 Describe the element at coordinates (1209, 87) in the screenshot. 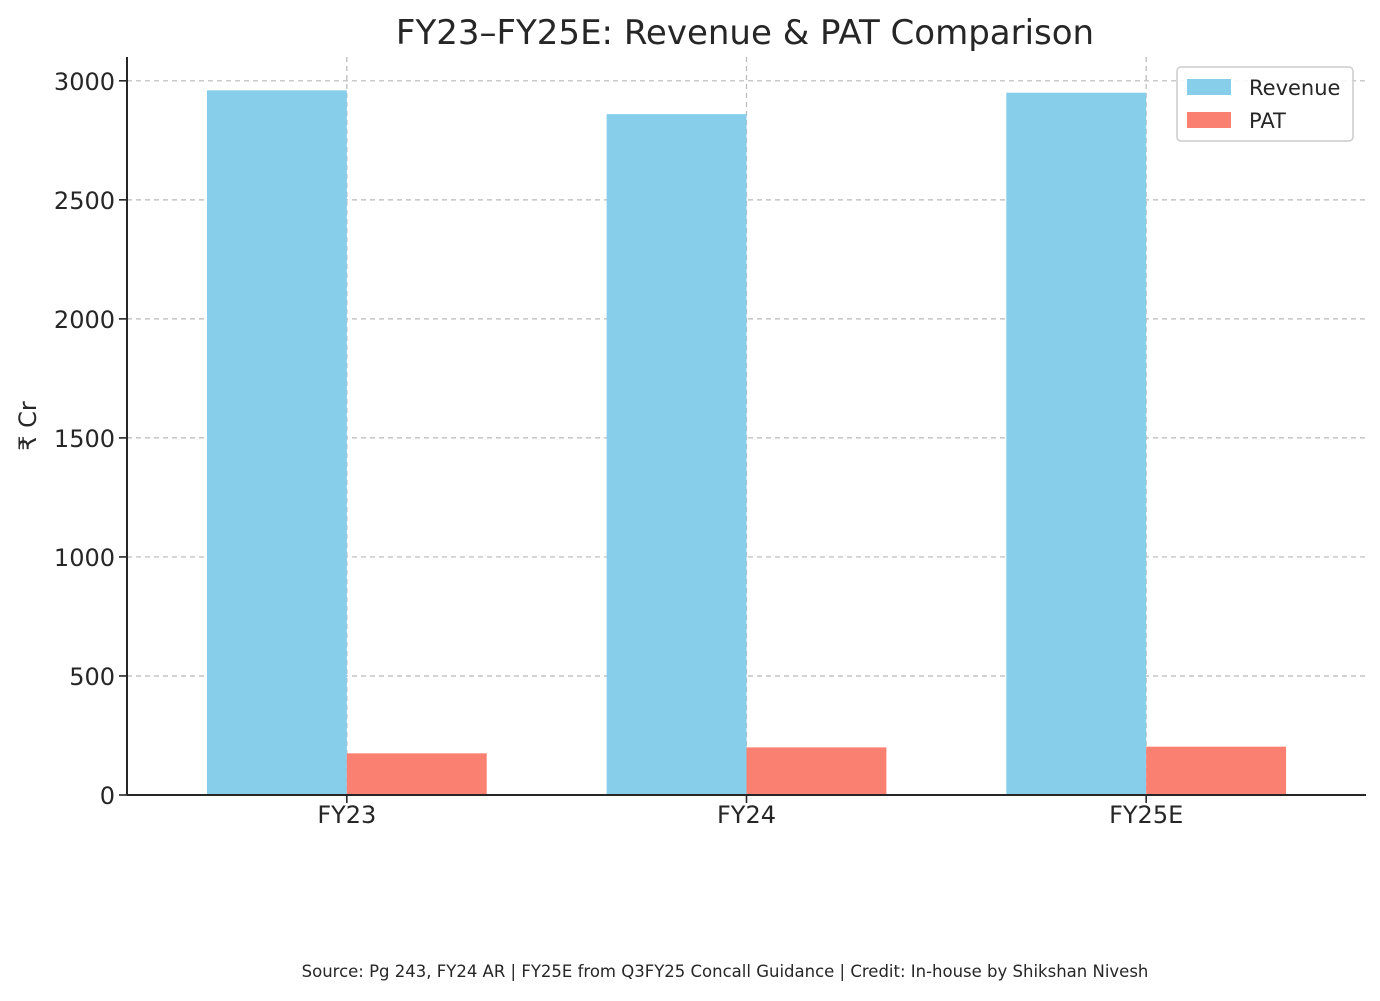

I see `legend-swatch-revenue` at that location.